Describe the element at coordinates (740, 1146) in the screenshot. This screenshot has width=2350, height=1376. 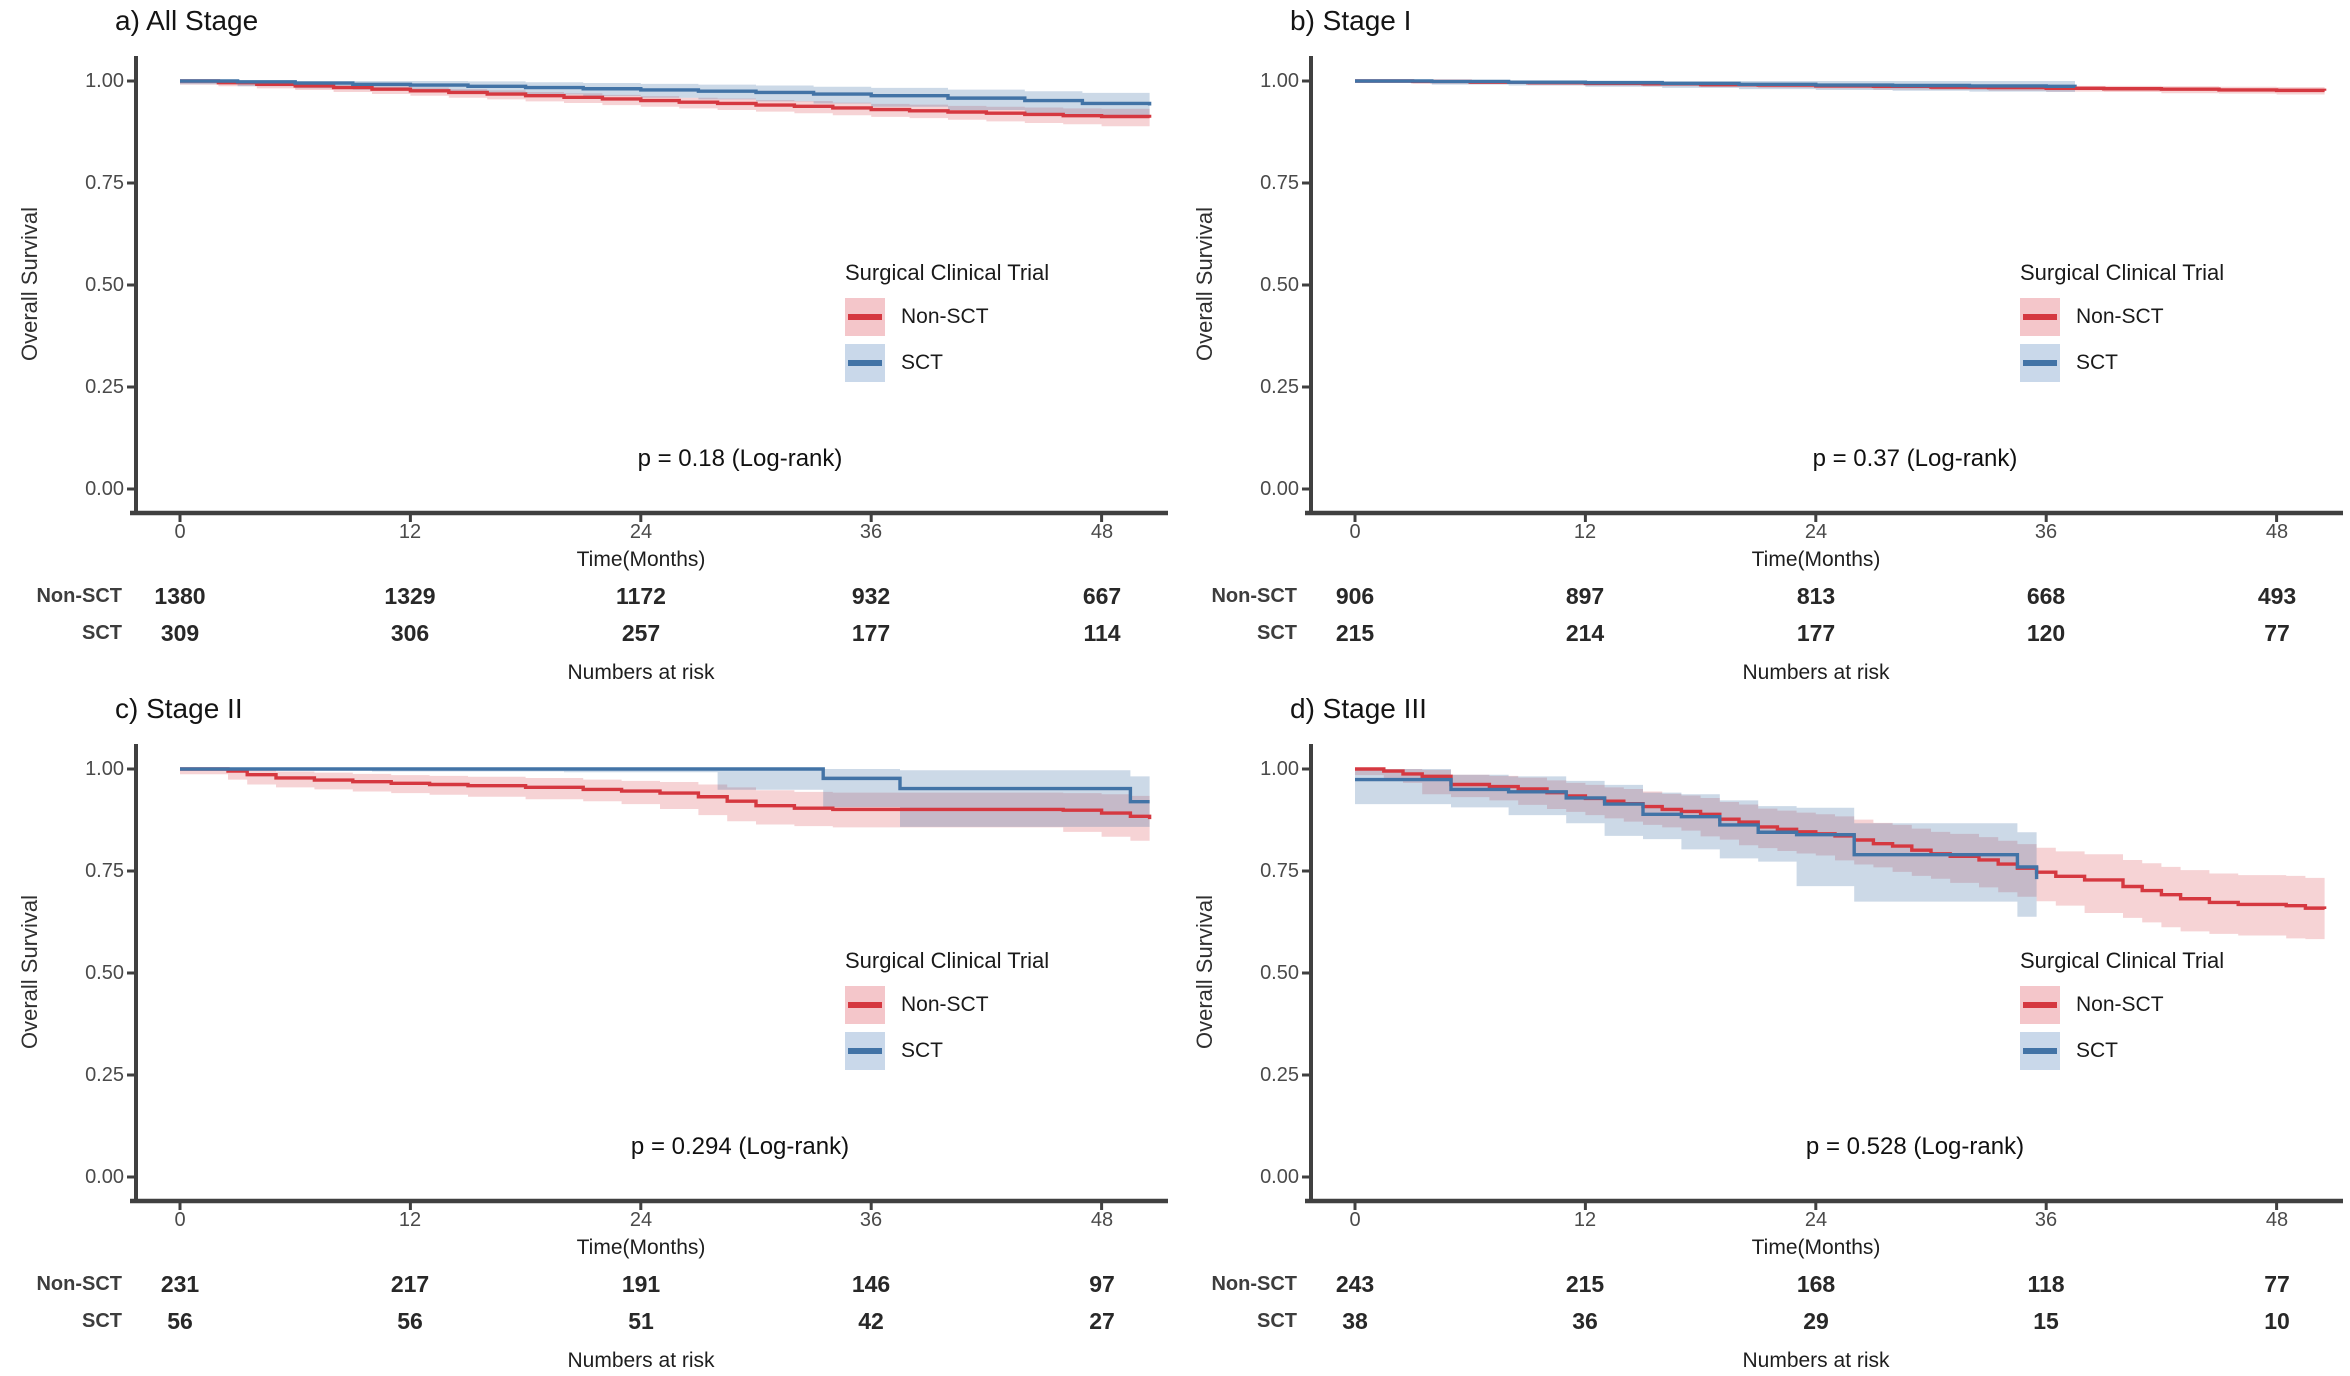
I see `log-rank-p-value: p = 0.294 (Log-rank)` at that location.